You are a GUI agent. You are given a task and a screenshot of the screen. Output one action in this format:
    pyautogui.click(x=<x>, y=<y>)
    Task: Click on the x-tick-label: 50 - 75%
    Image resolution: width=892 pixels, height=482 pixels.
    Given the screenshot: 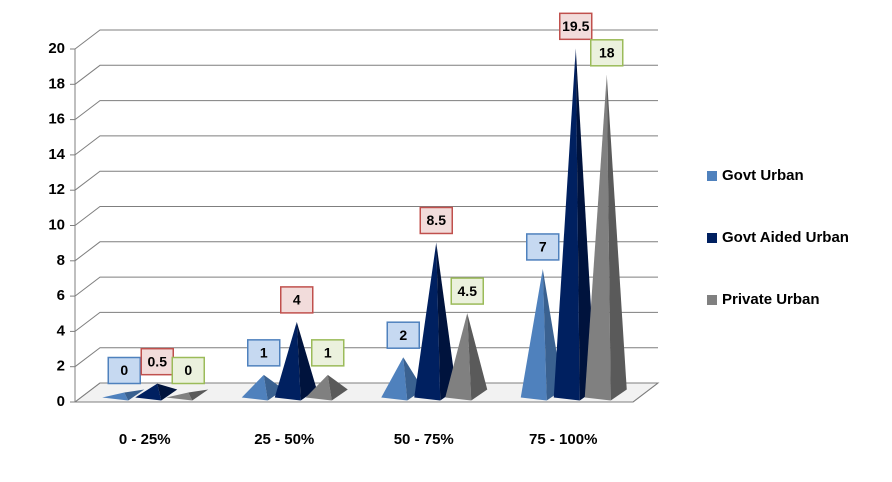 What is the action you would take?
    pyautogui.click(x=424, y=439)
    